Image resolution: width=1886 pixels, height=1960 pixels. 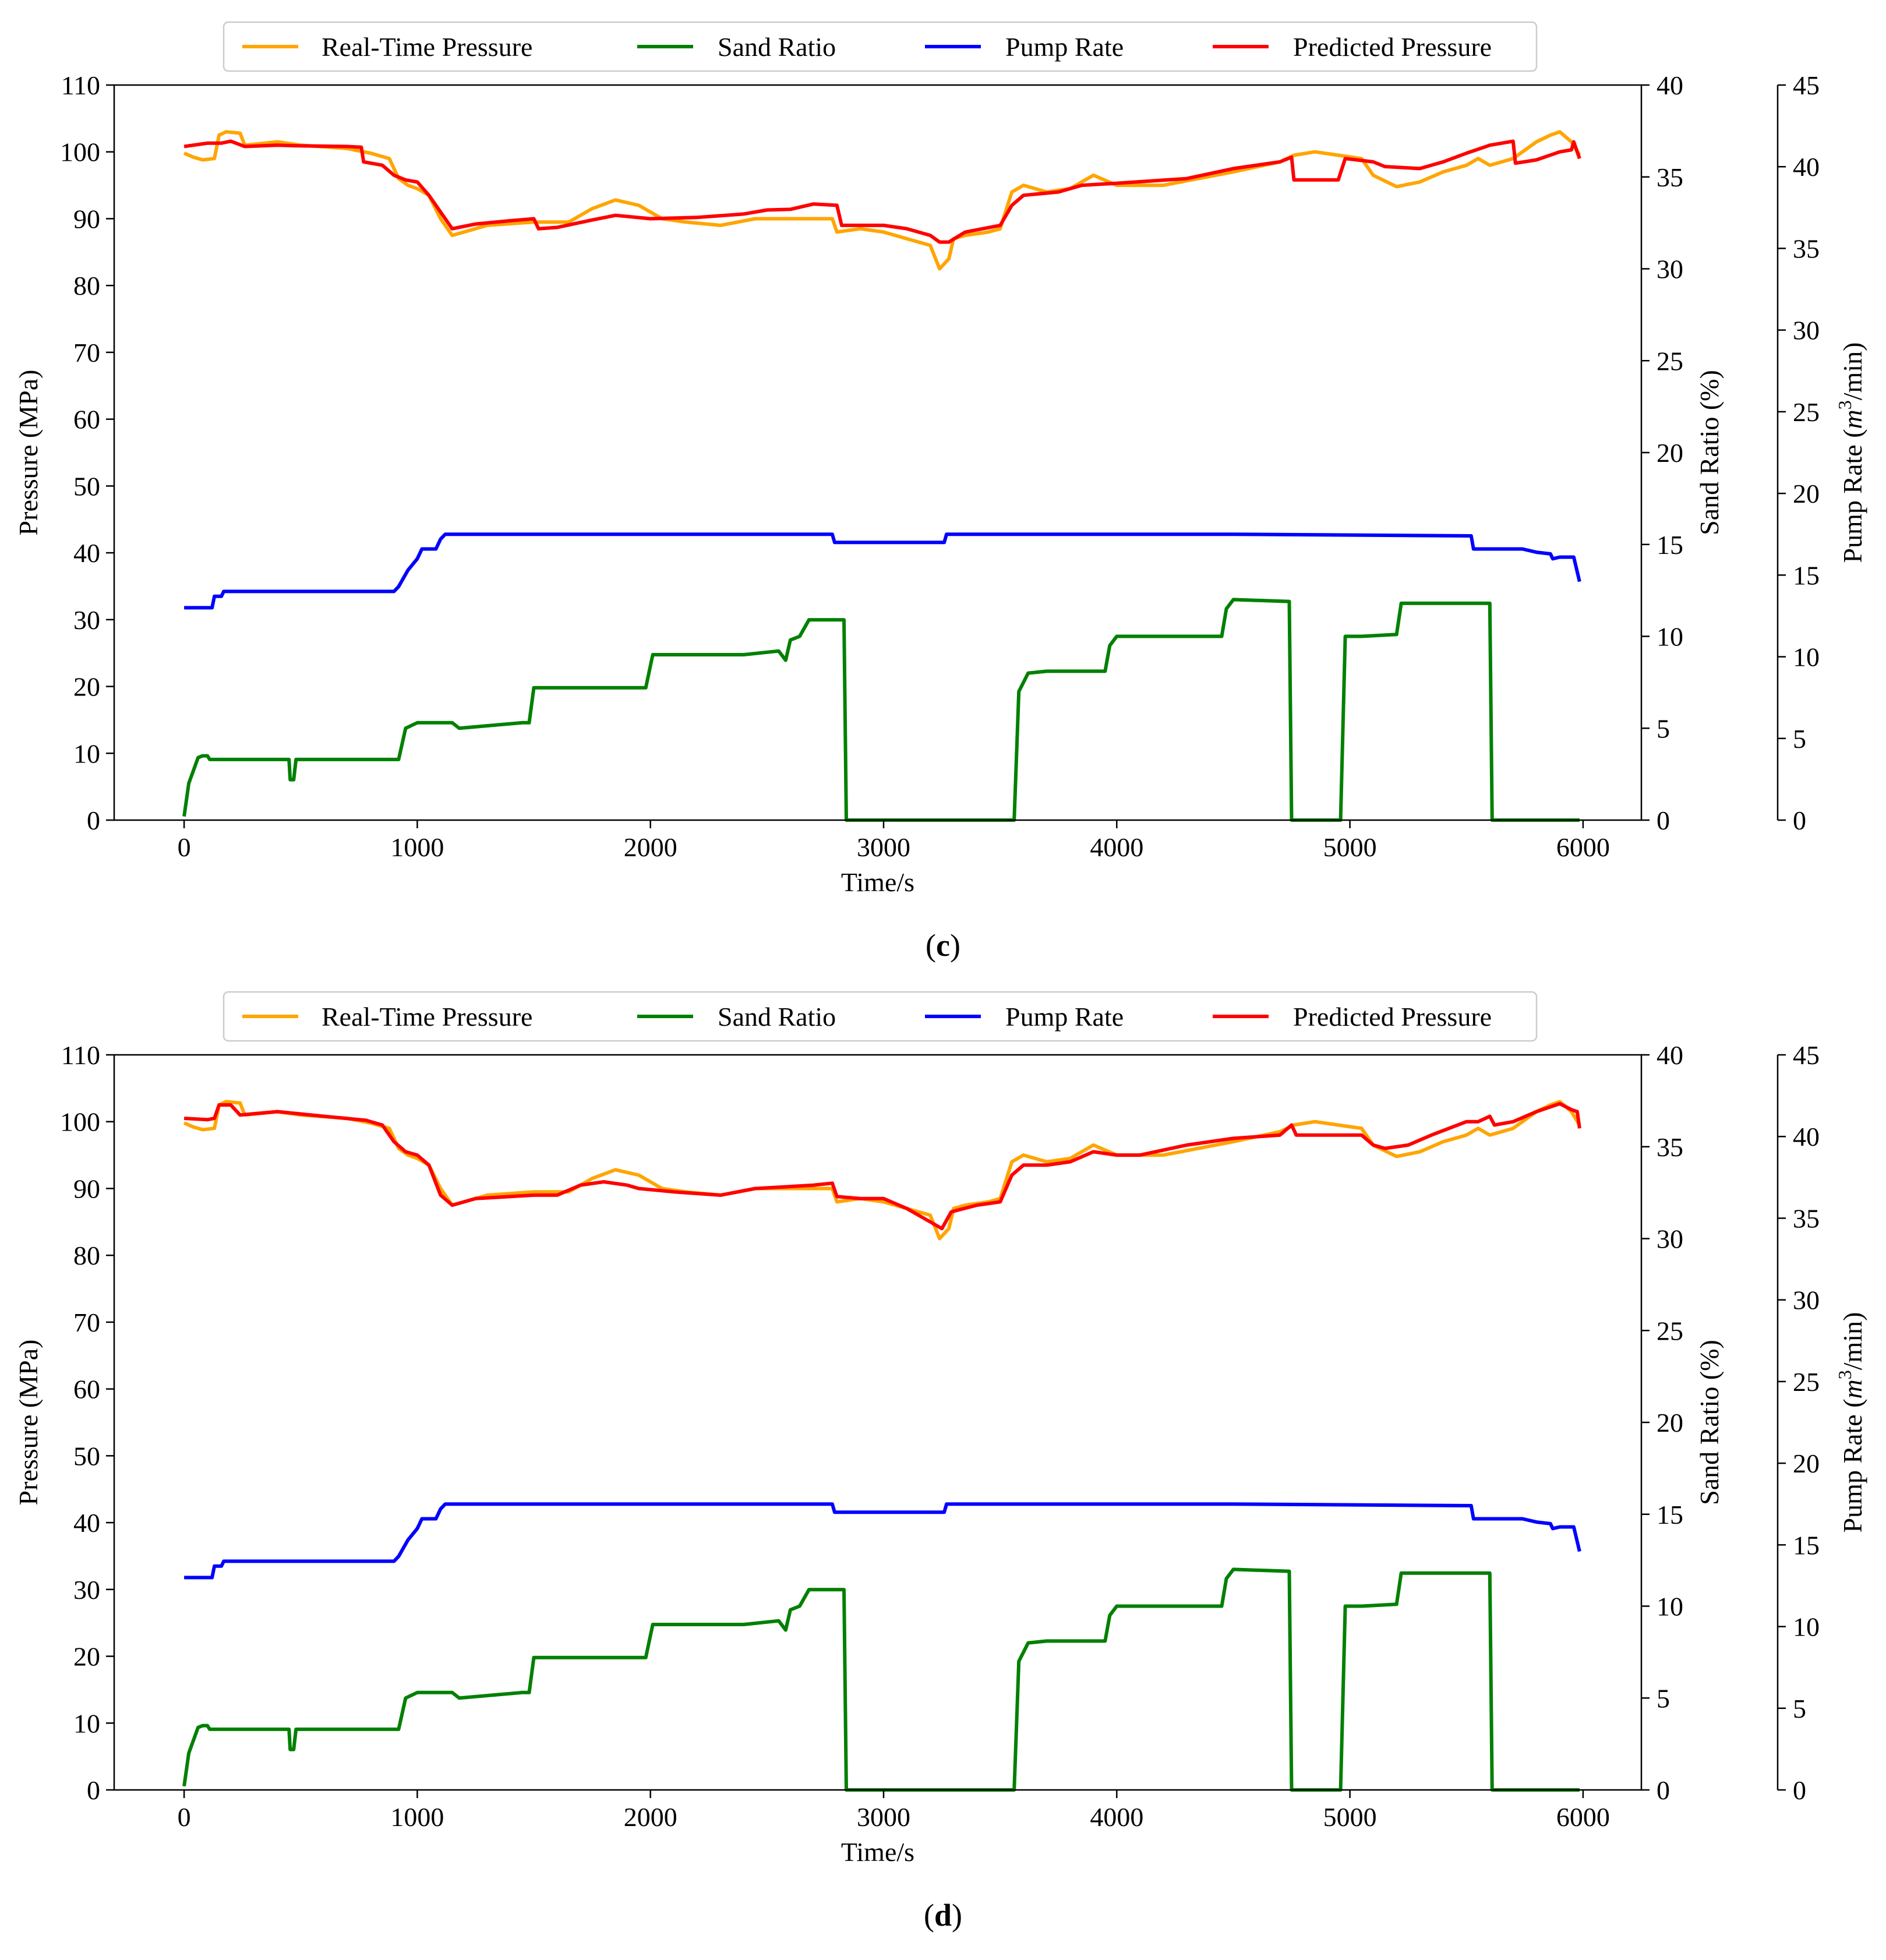 I want to click on series-predicted-pressure-line, so click(x=882, y=1166).